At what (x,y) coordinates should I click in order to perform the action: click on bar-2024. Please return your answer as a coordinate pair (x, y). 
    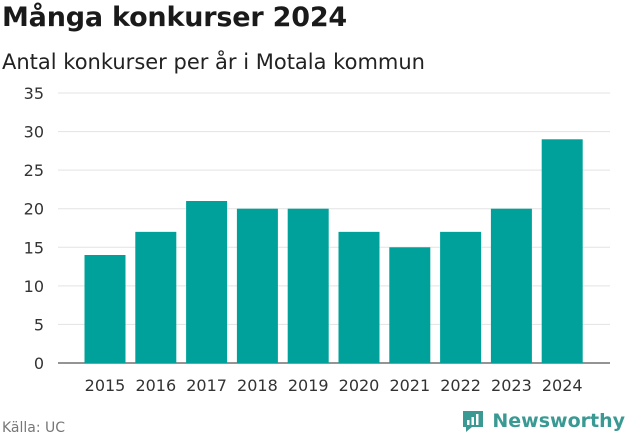
    Looking at the image, I should click on (562, 251).